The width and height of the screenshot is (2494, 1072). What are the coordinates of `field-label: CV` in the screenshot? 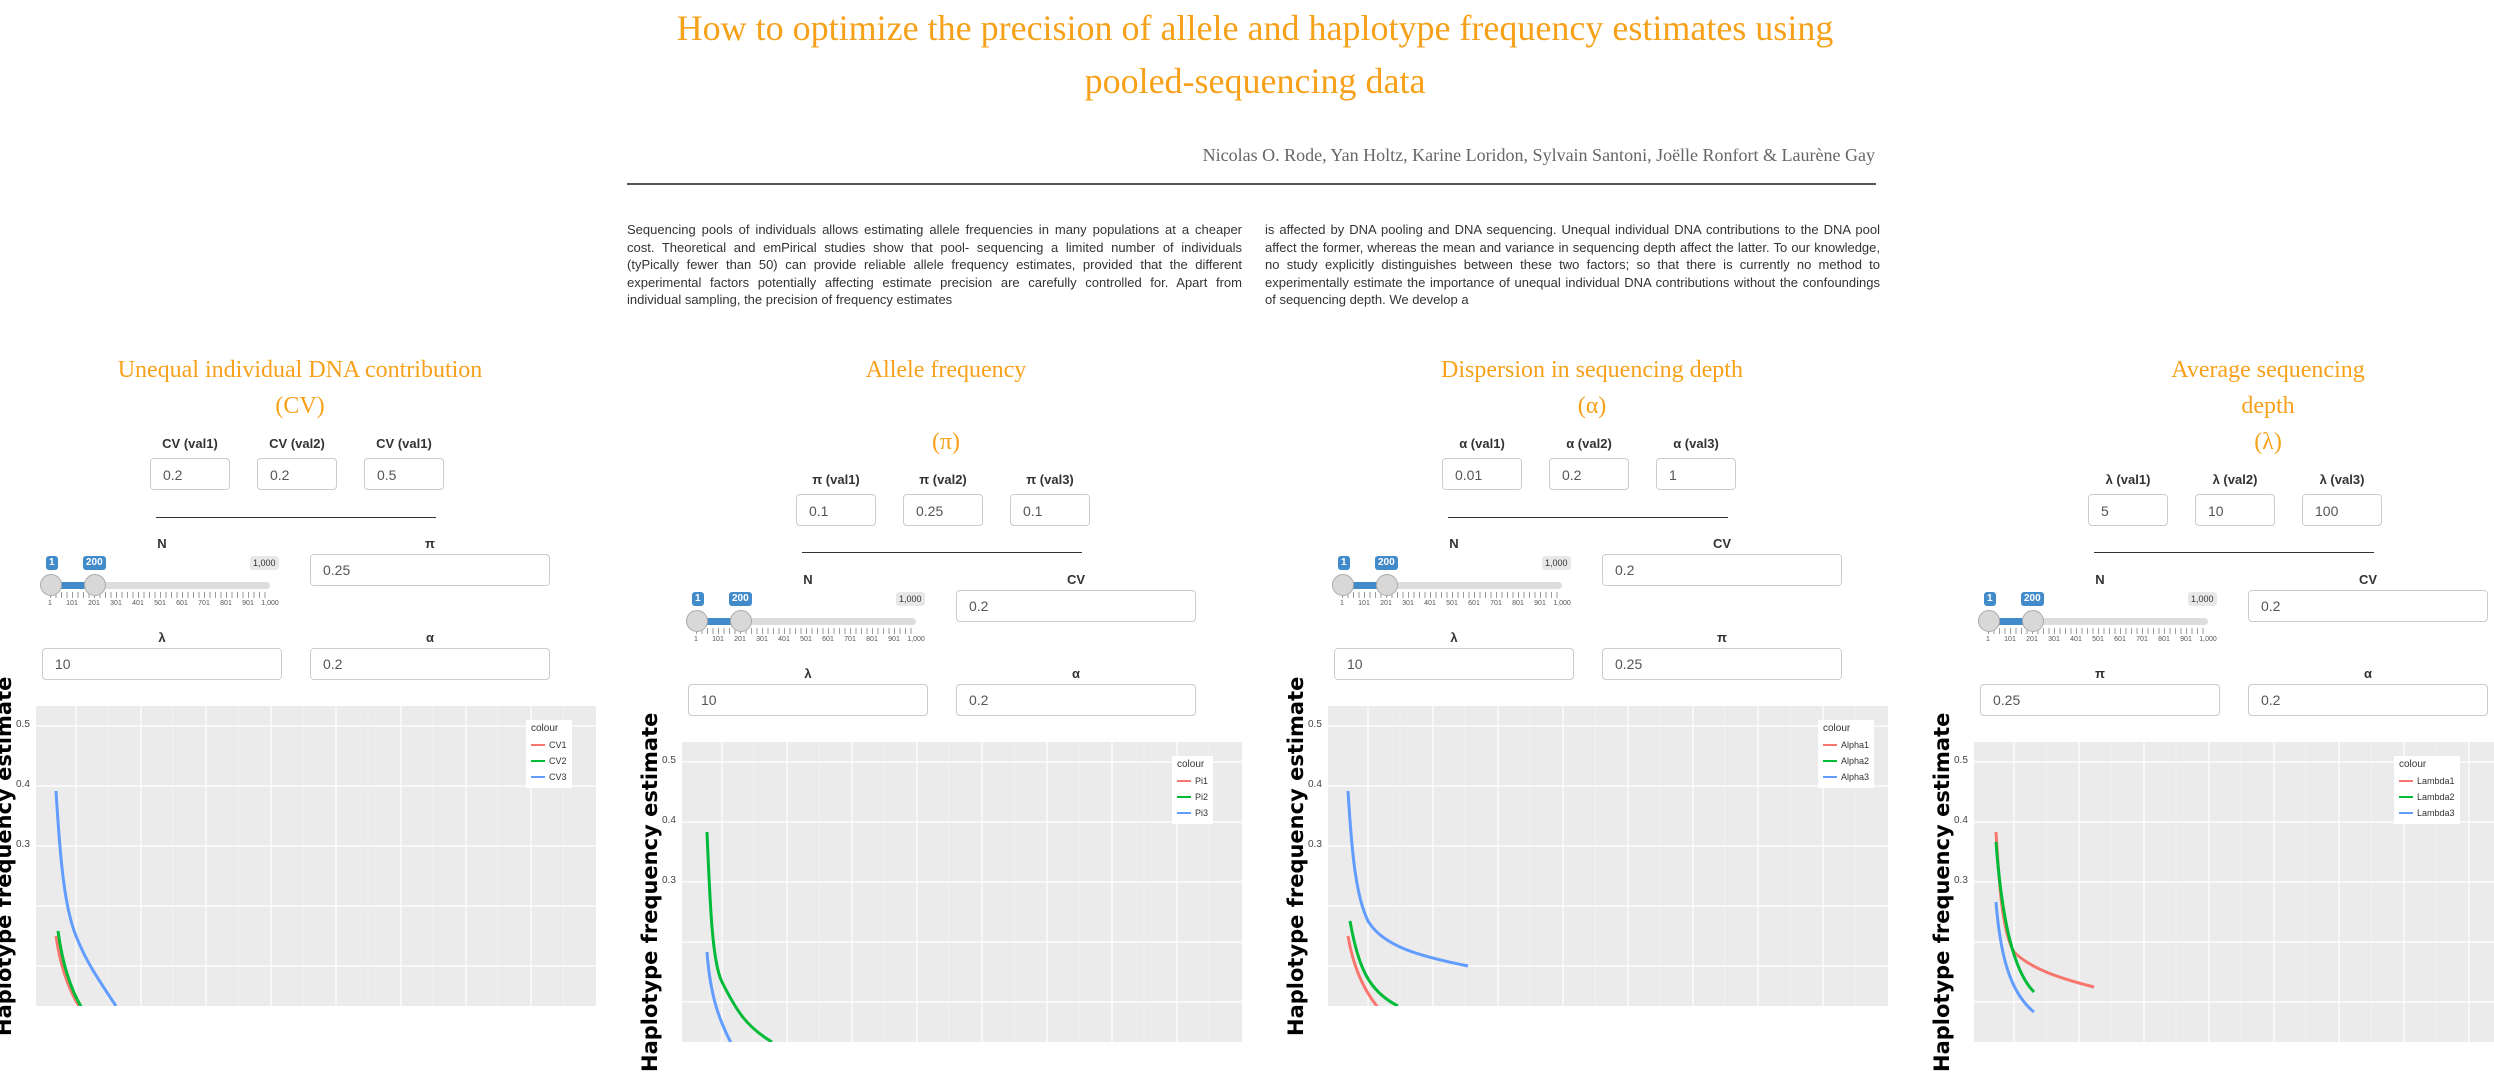 It's located at (2368, 579).